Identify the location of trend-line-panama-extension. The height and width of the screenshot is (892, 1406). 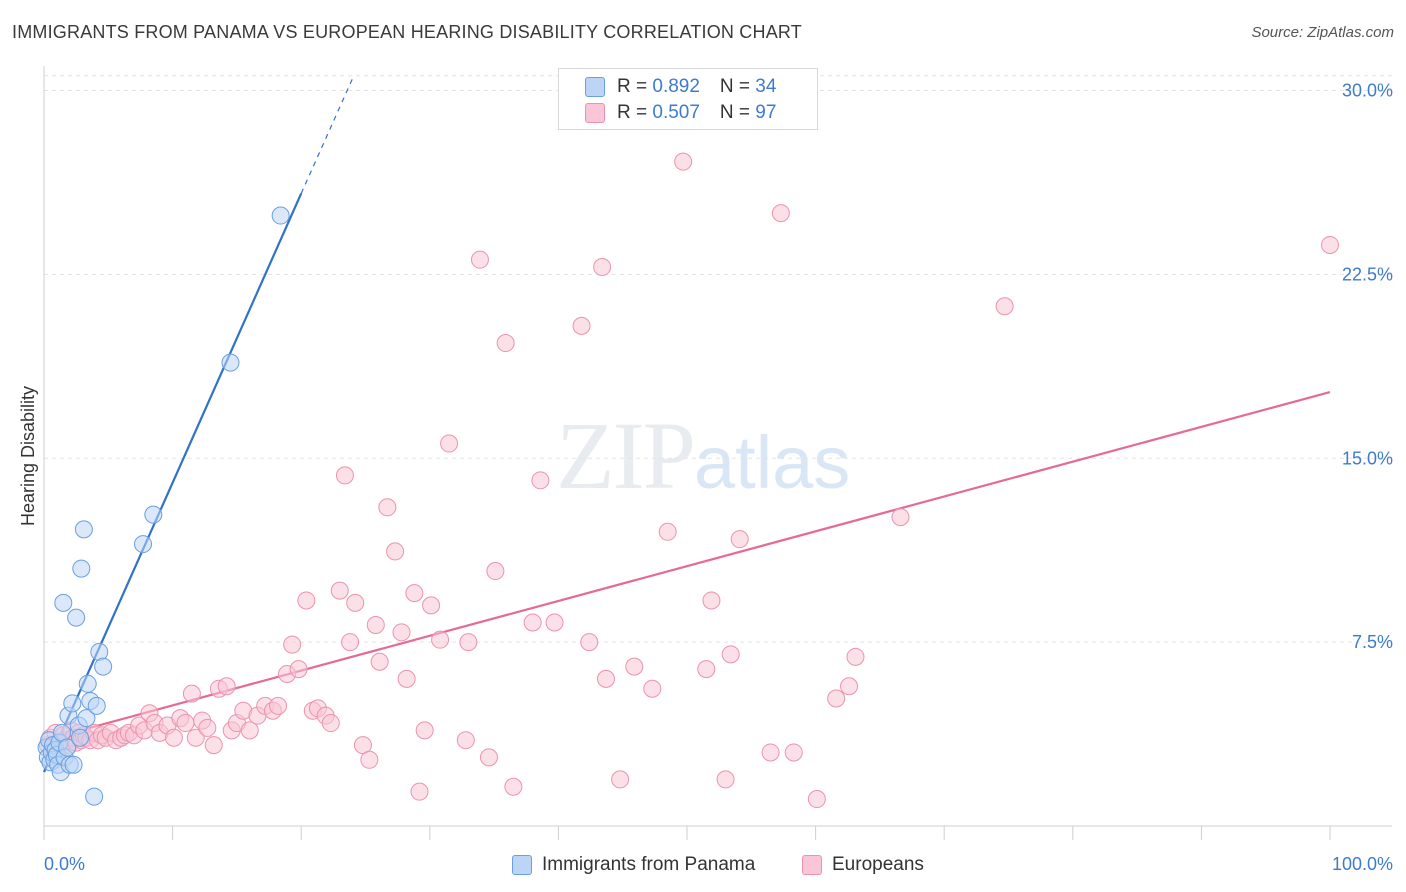
(327, 136).